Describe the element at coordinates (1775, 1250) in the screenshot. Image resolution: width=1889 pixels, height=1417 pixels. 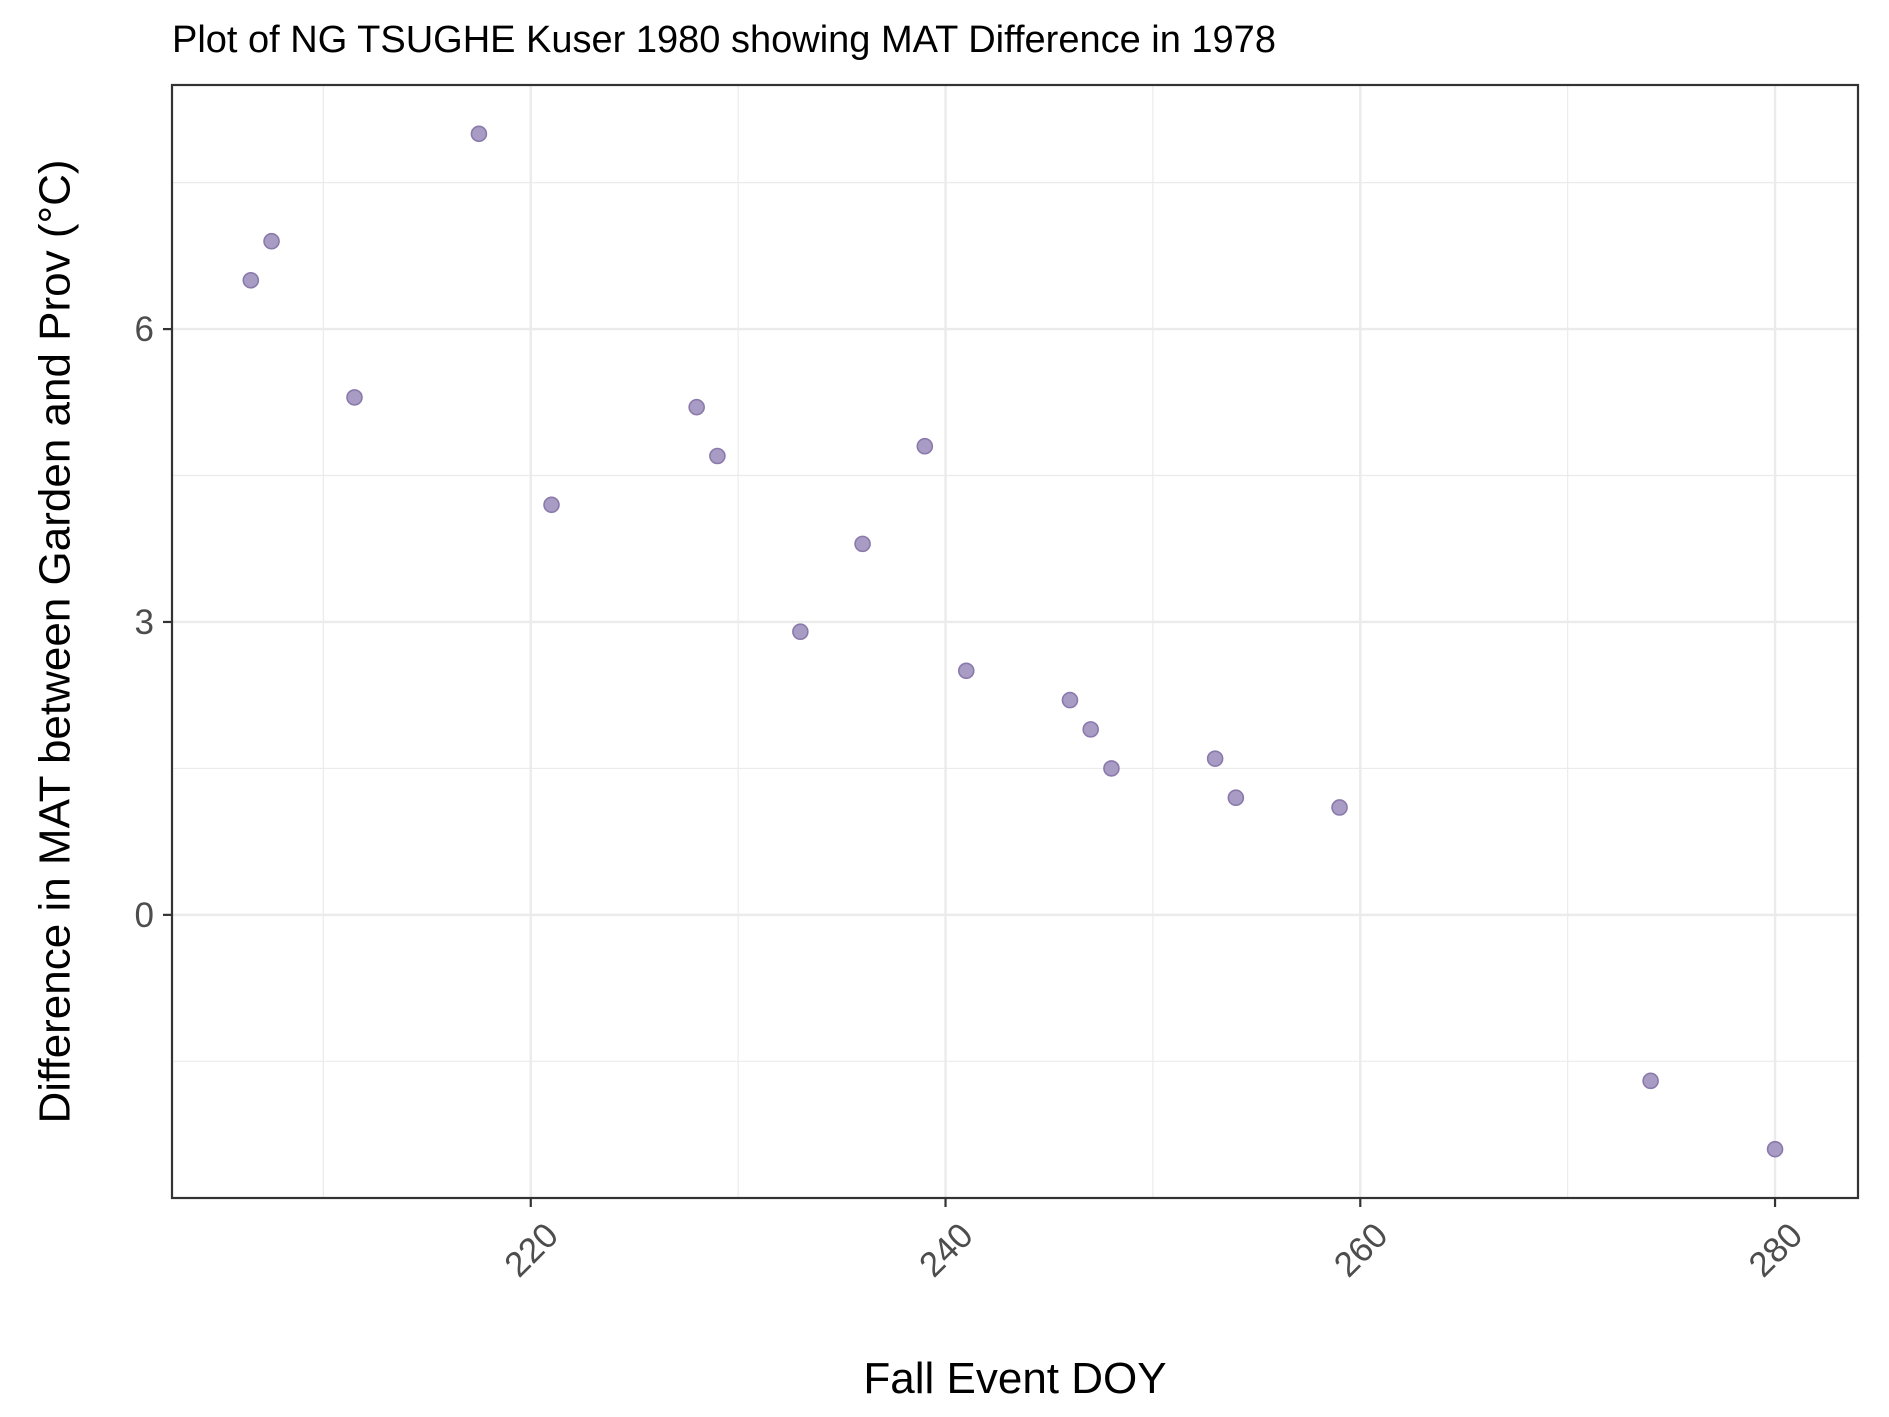
I see `x-tick-label: 280` at that location.